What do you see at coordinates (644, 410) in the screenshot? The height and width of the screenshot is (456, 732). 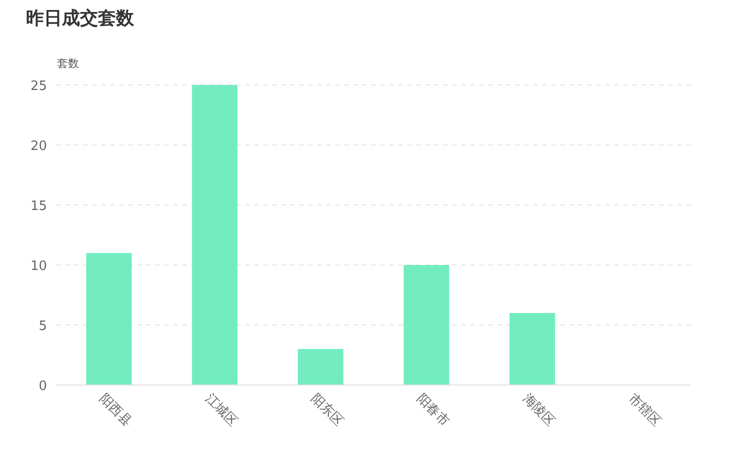 I see `x-tick-label: 市辖区` at bounding box center [644, 410].